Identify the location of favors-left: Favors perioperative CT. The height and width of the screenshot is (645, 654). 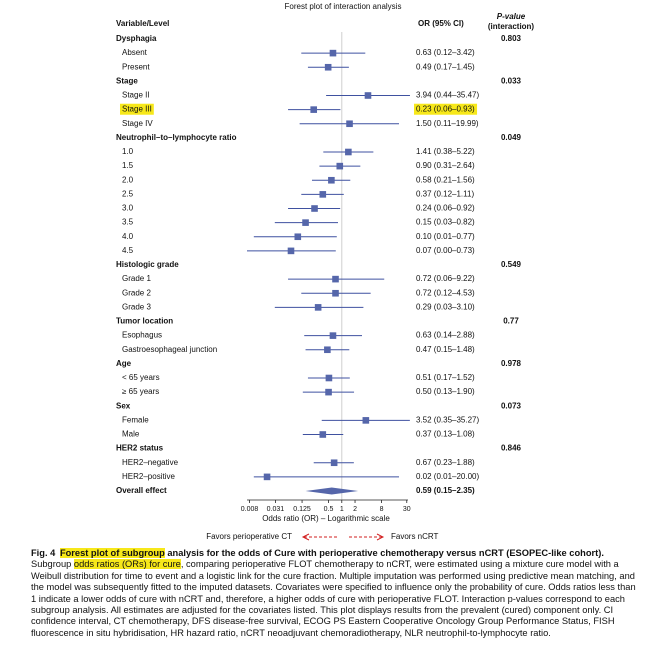
(249, 536).